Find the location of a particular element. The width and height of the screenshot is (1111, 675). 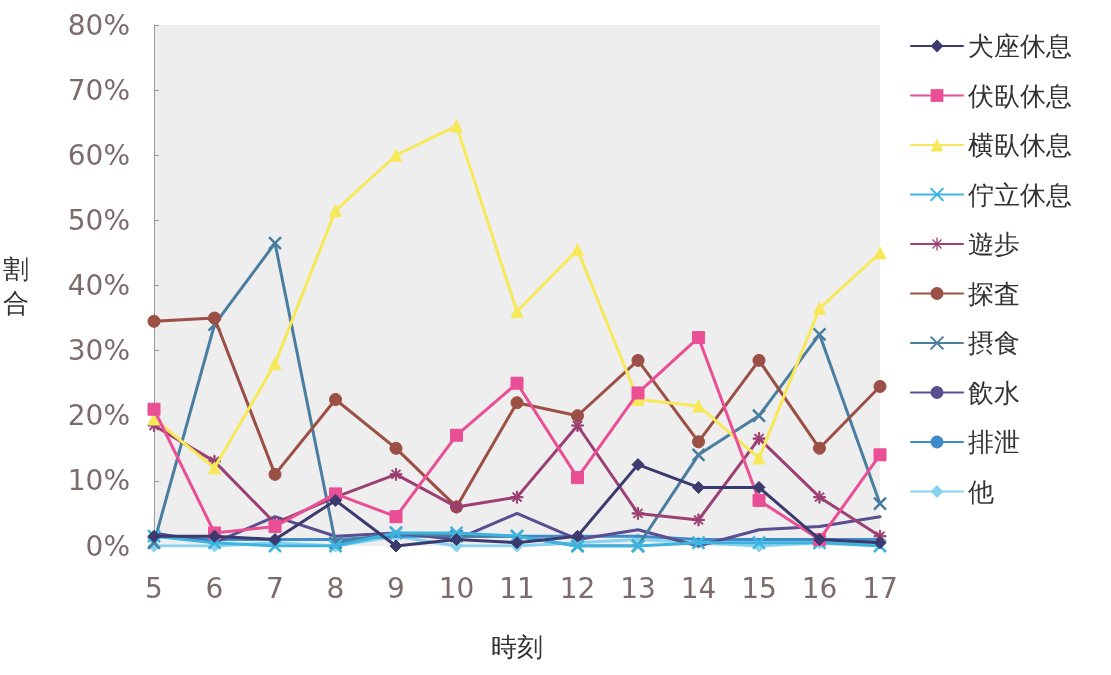

y-tick-label: 70% is located at coordinates (98, 90).